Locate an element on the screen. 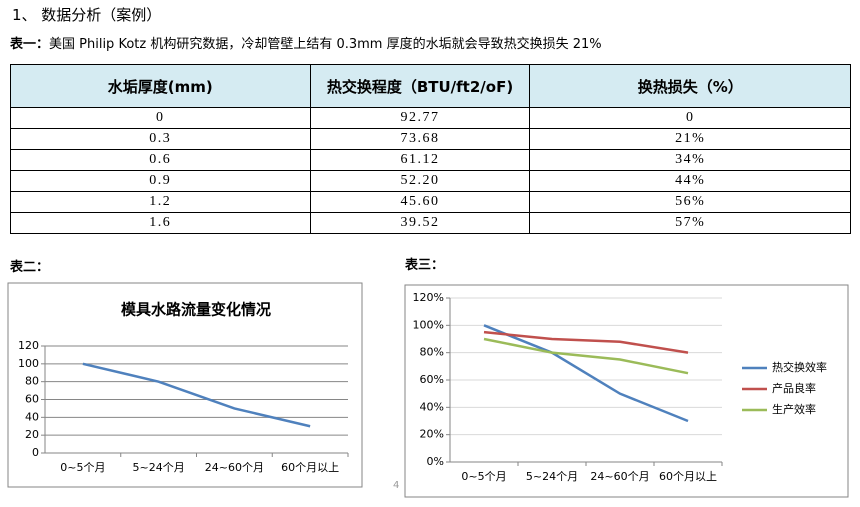  y-tick-label: 0% is located at coordinates (435, 461).